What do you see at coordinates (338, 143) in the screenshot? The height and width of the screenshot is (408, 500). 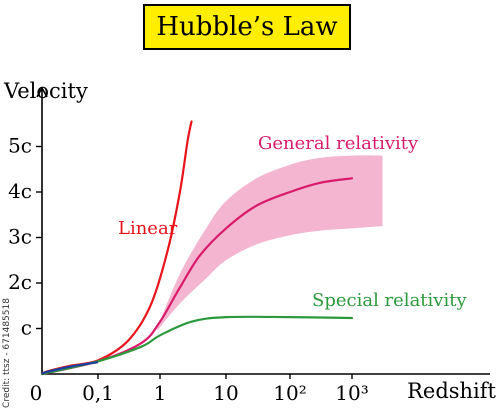 I see `series-label-1: General relativity` at bounding box center [338, 143].